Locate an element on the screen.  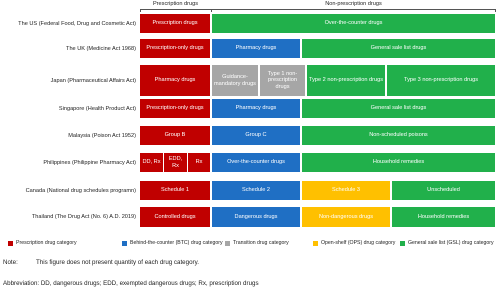
drug-category-box: Non-dangerous drugs is located at coordinates (346, 217).